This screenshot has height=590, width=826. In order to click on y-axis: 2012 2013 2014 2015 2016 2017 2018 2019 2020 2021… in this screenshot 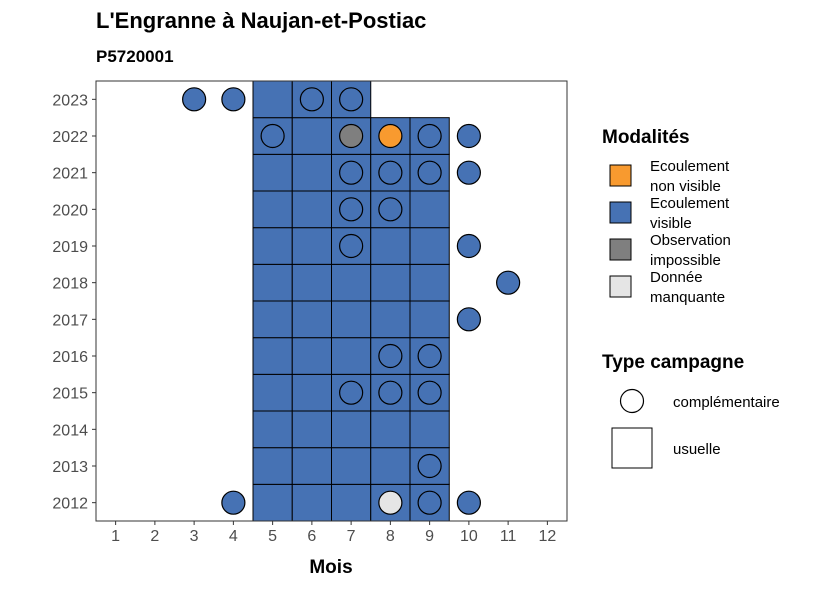, I will do `click(74, 302)`.